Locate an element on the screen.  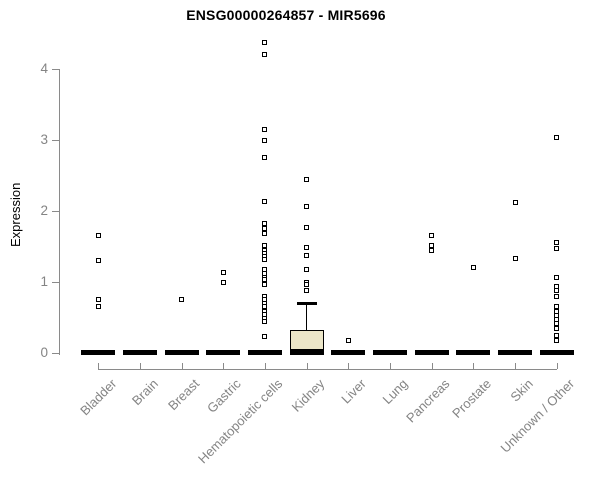
y-tick-label: 3 is located at coordinates (44, 139).